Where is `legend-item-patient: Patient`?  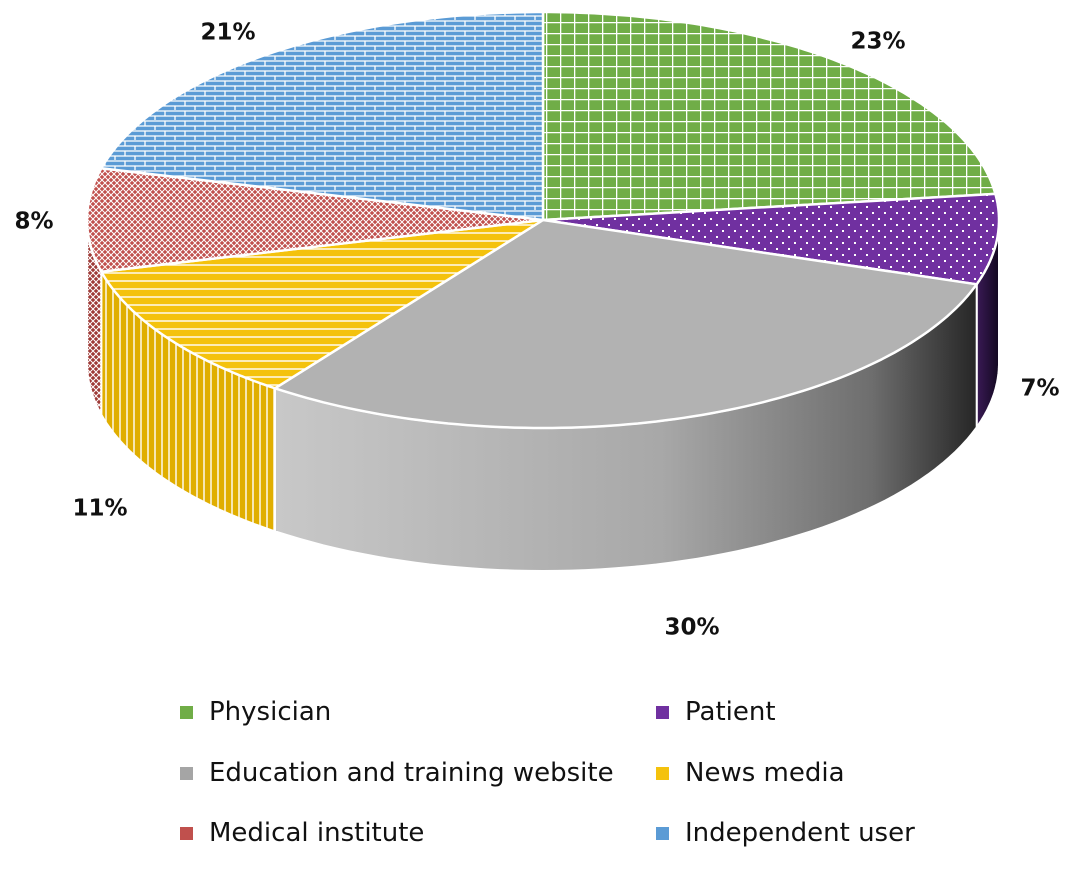 legend-item-patient: Patient is located at coordinates (716, 712).